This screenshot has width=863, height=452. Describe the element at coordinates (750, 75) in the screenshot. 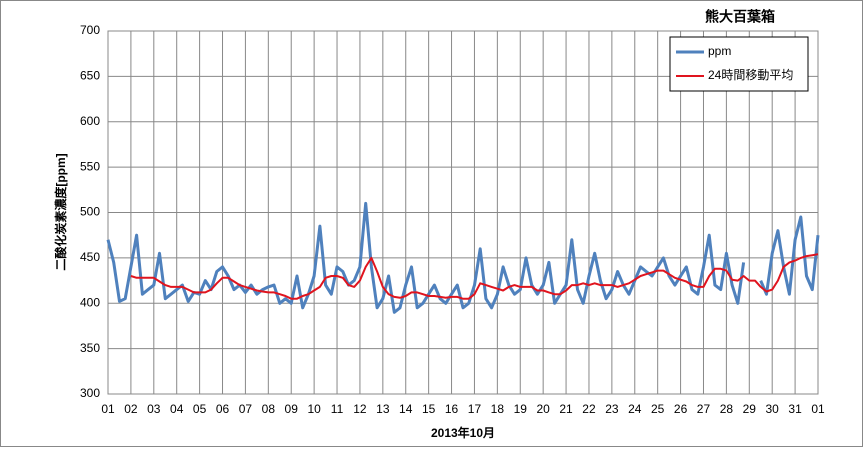

I see `legend-label: 24時間移動平均` at that location.